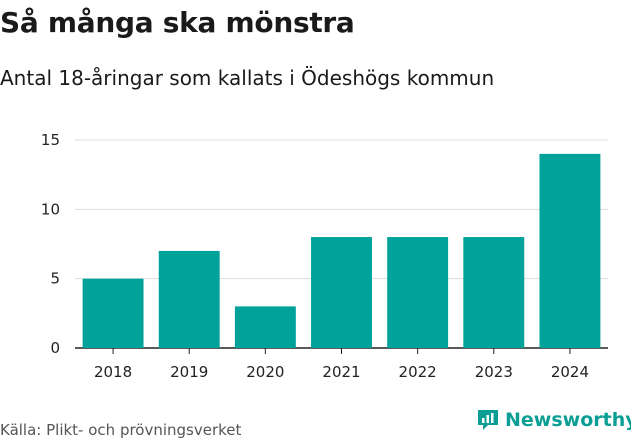 The height and width of the screenshot is (439, 631). What do you see at coordinates (418, 372) in the screenshot?
I see `x-tick-label: 2022` at bounding box center [418, 372].